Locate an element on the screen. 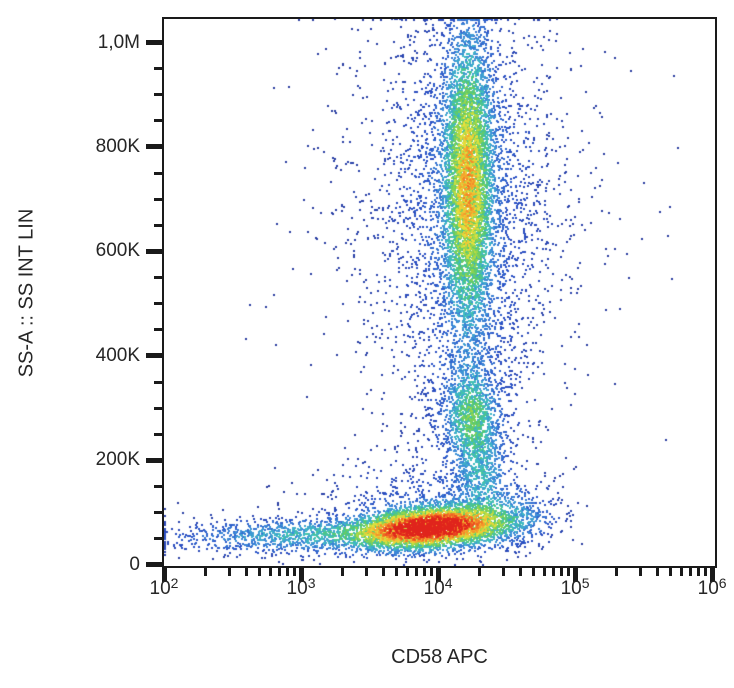 This screenshot has width=734, height=688. y-axis-tick-label: 600K is located at coordinates (117, 251).